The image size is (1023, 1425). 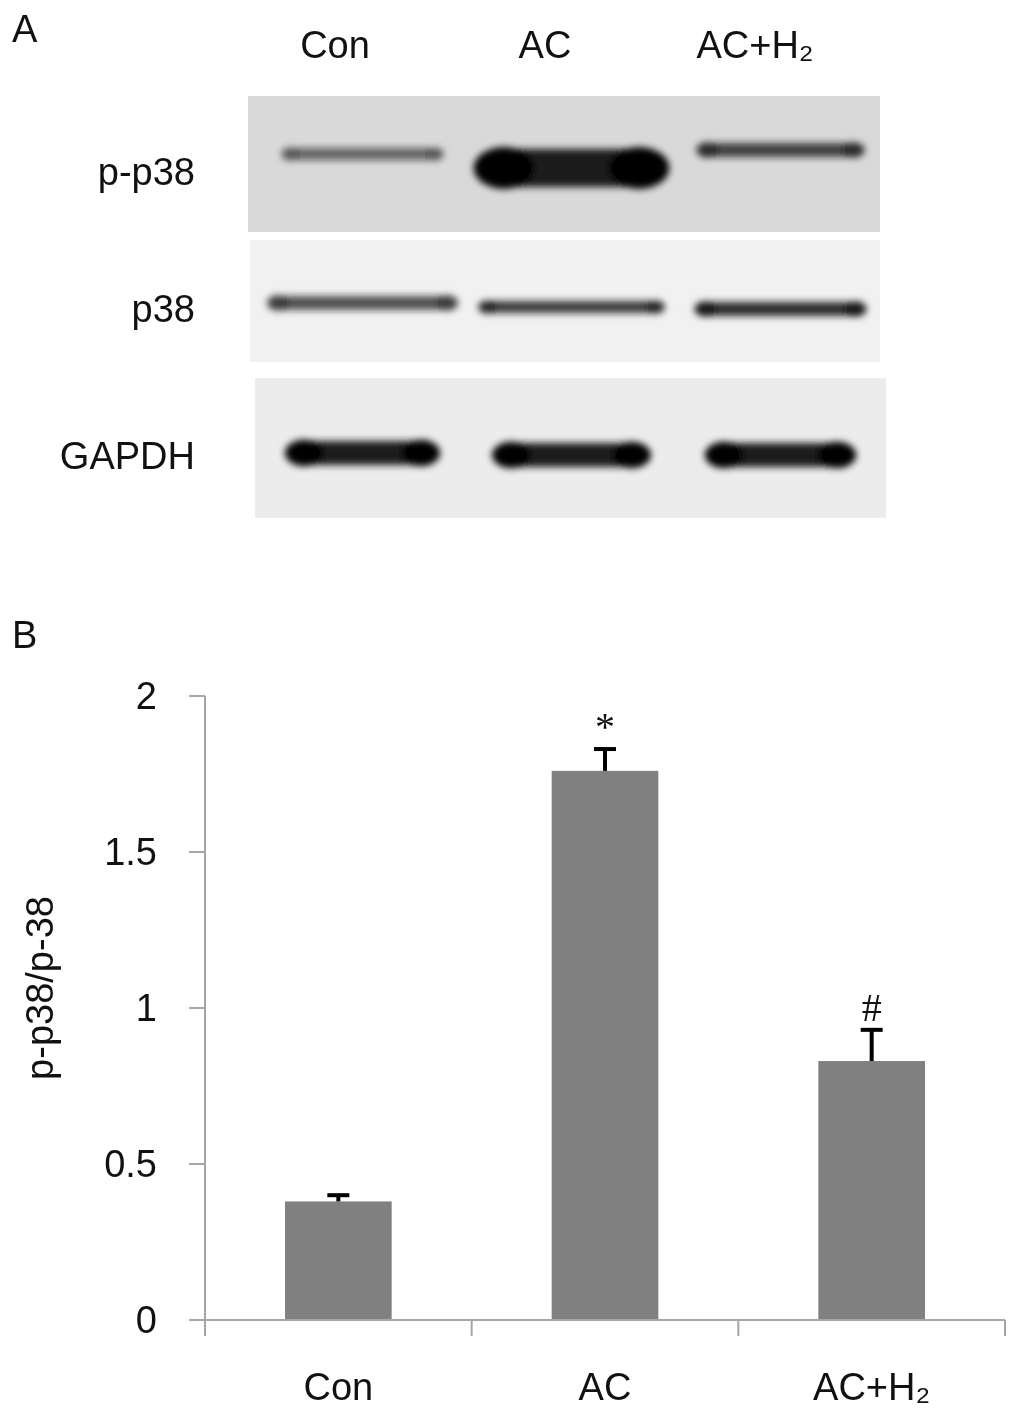 I want to click on y-tick-label: 1.5, so click(x=130, y=852).